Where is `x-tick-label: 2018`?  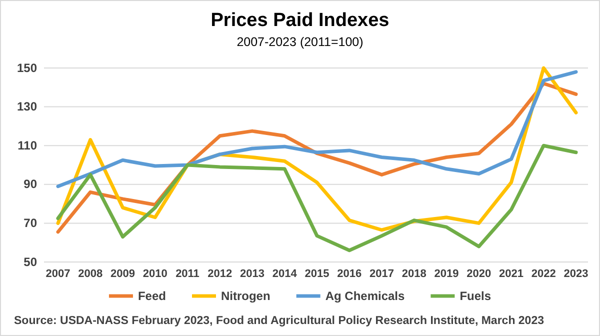
x-tick-label: 2018 is located at coordinates (414, 274).